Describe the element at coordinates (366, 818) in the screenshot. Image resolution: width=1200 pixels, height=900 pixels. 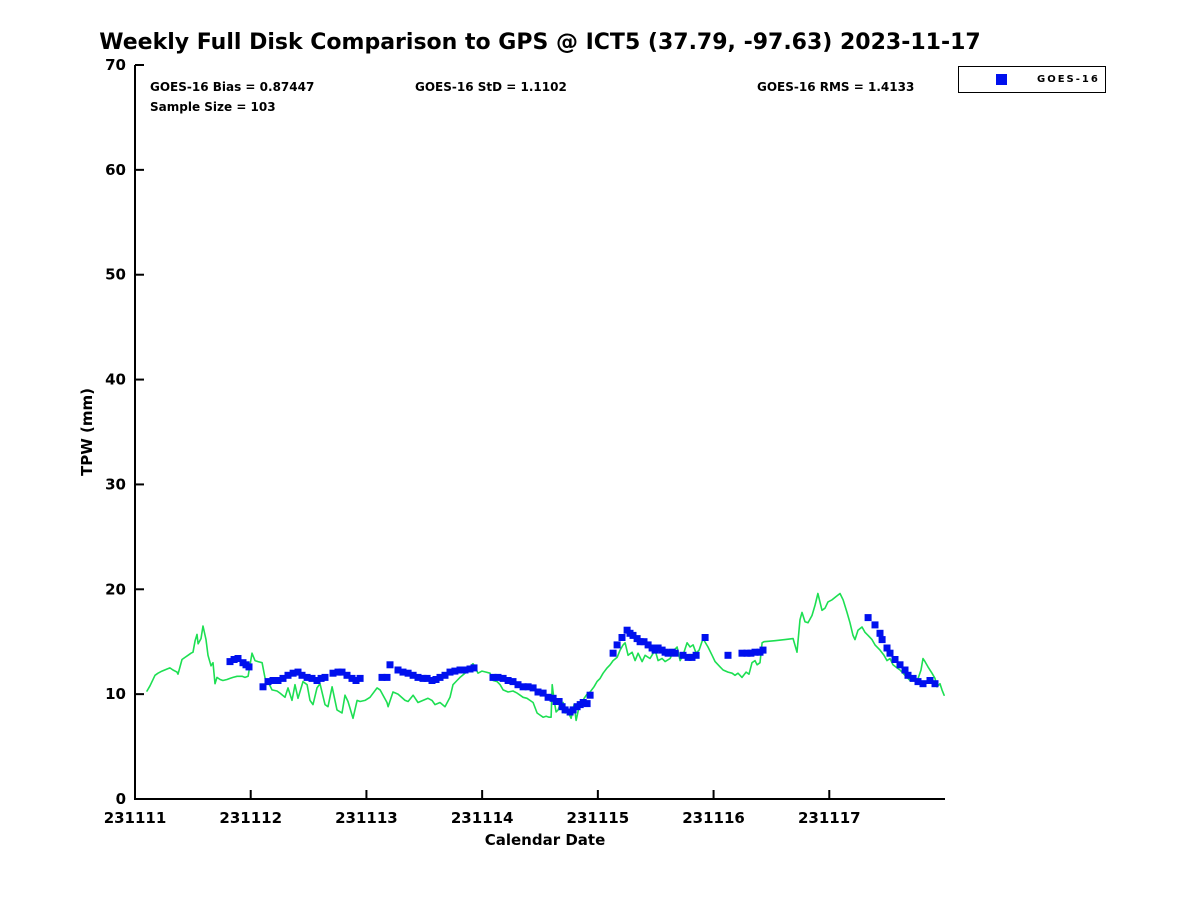
I see `x-tick-label: 231113` at that location.